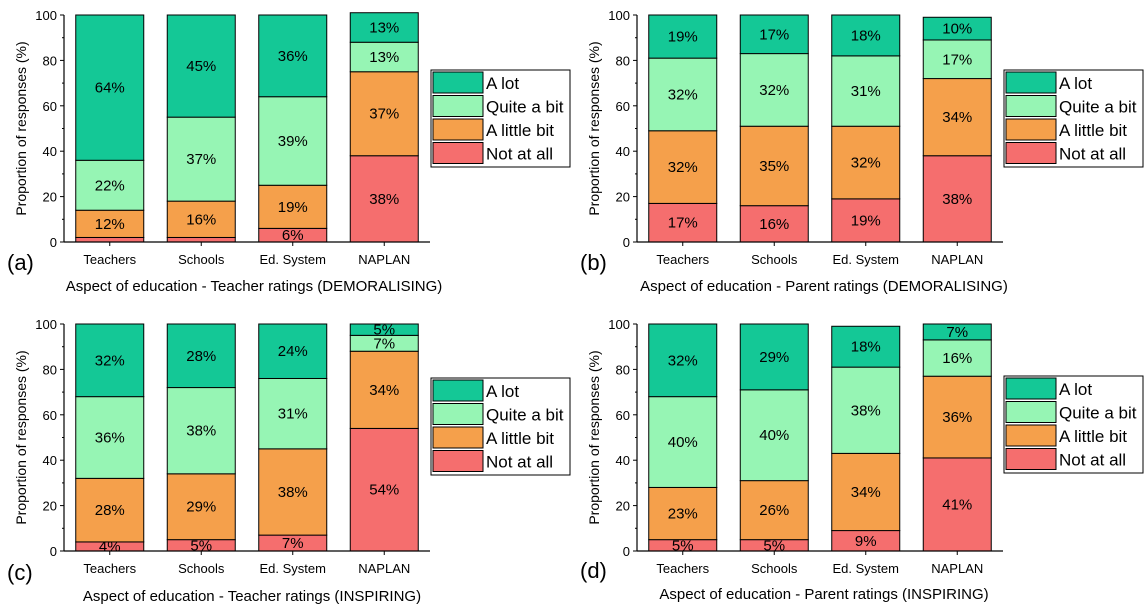 The width and height of the screenshot is (1145, 604). Describe the element at coordinates (110, 185) in the screenshot. I see `data-label: 22%` at that location.